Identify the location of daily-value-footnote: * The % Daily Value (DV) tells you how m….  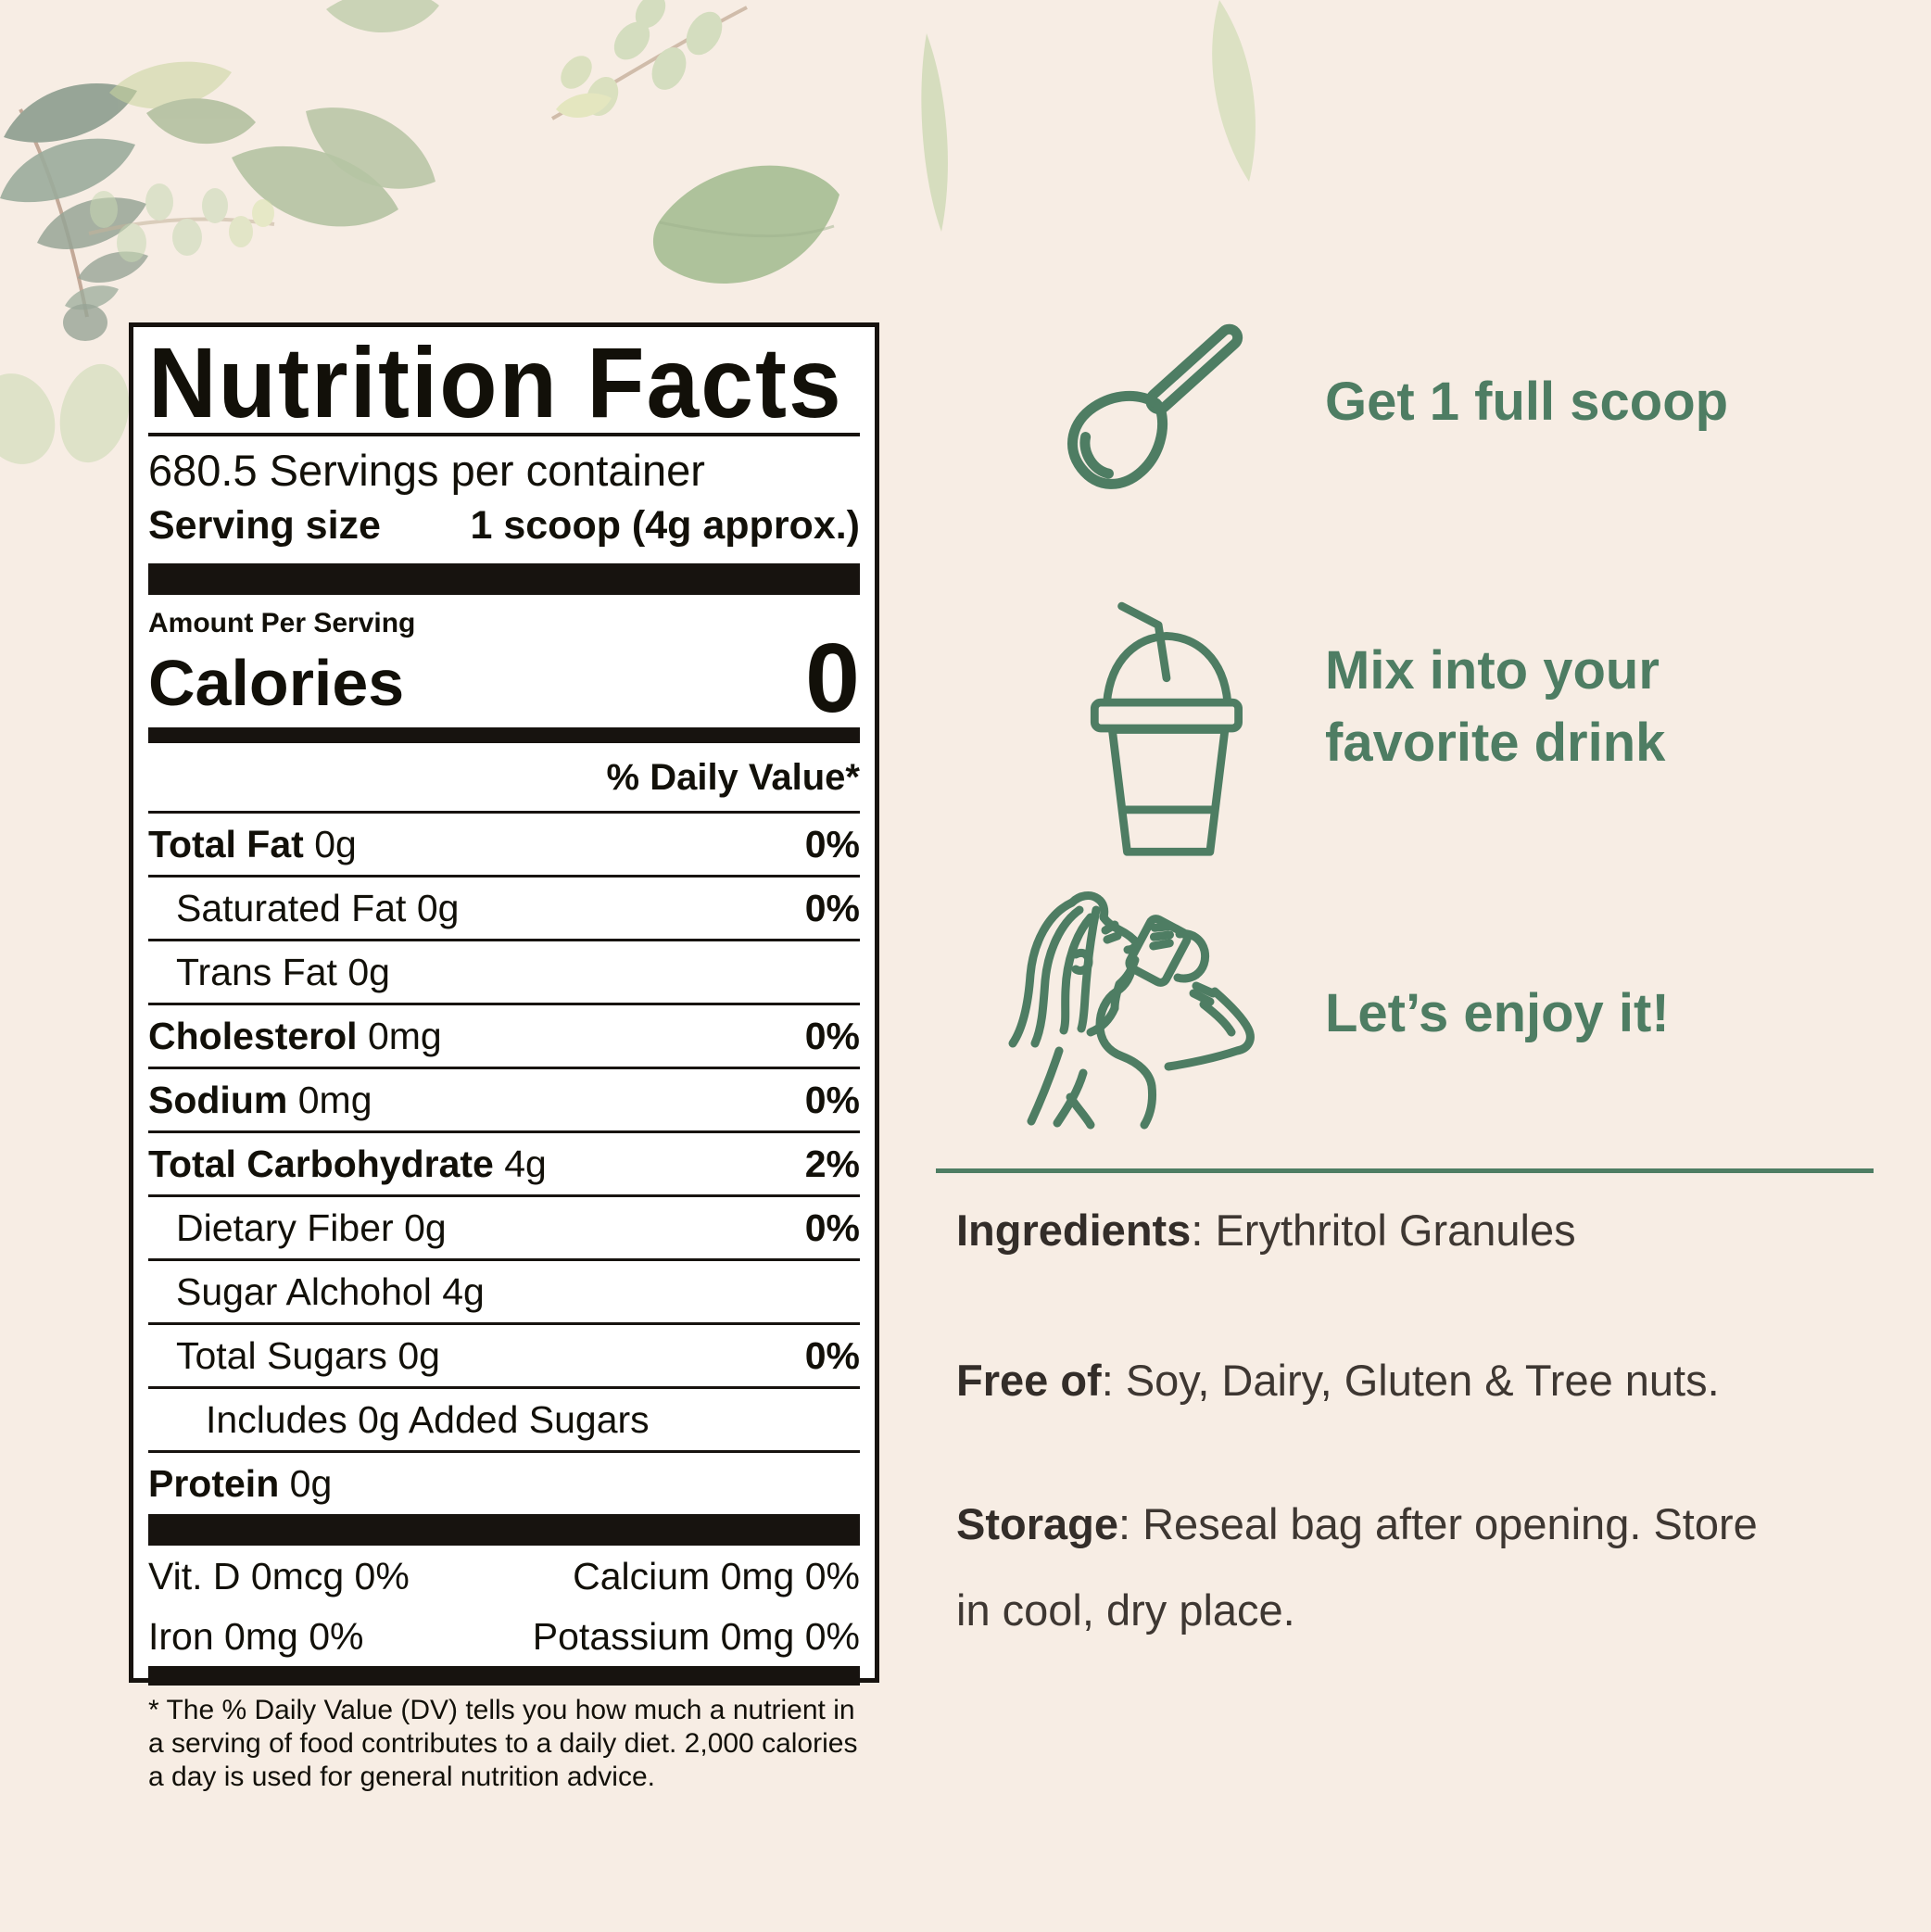
(503, 1743).